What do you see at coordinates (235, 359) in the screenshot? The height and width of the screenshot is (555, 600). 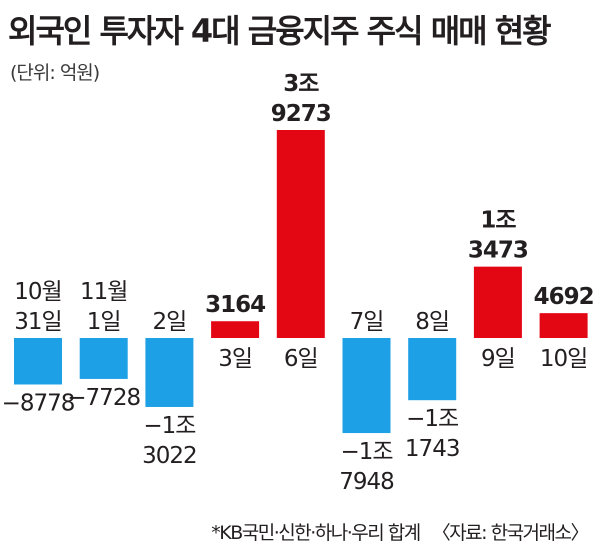 I see `category-label-4: 3일` at bounding box center [235, 359].